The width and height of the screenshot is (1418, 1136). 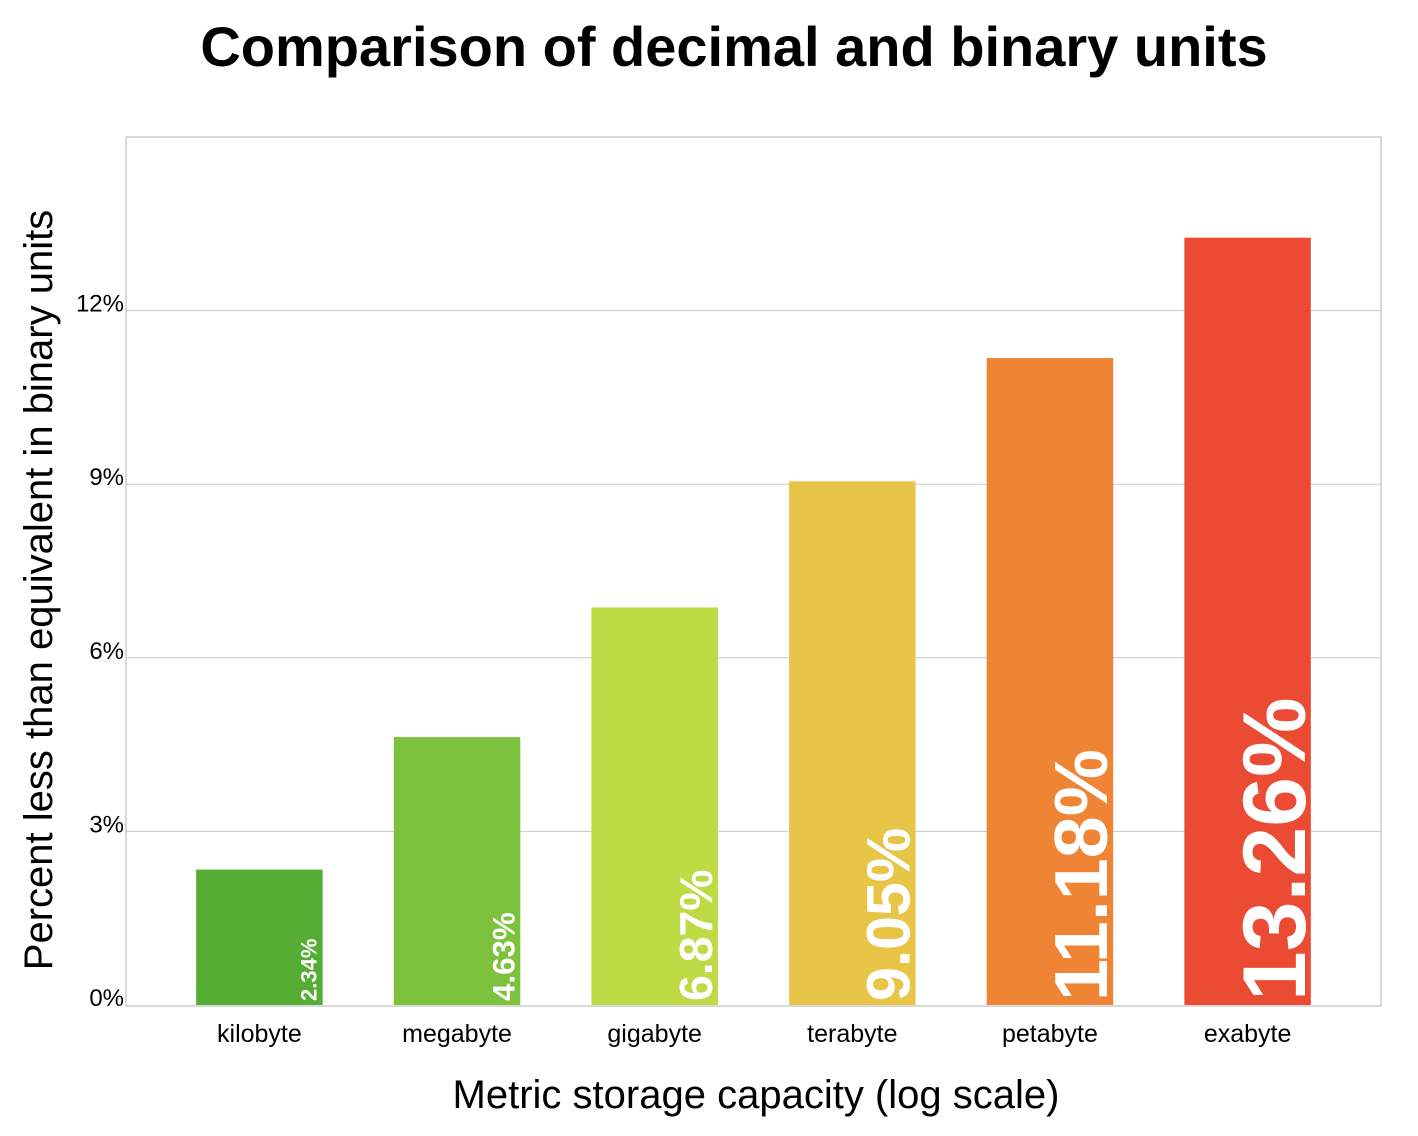 What do you see at coordinates (1050, 681) in the screenshot?
I see `bar-petabyte` at bounding box center [1050, 681].